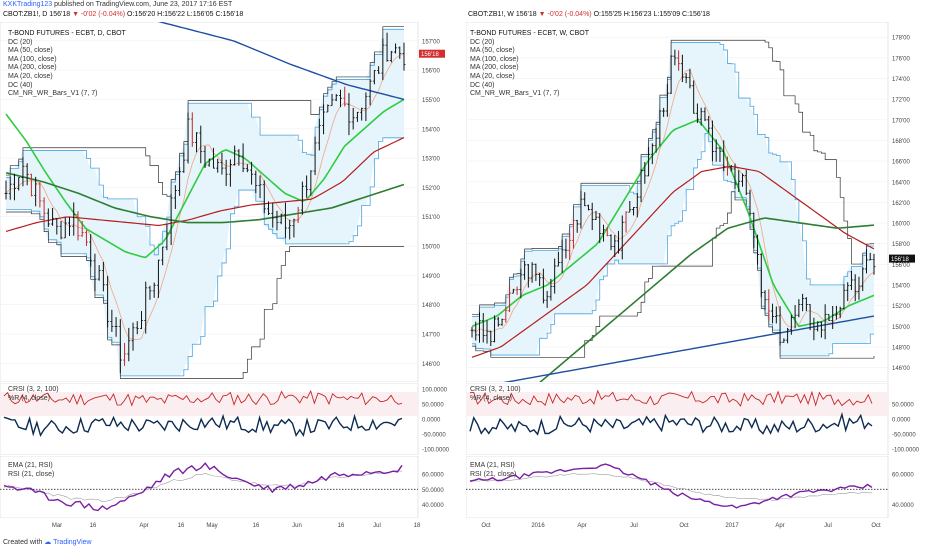 The width and height of the screenshot is (932, 550). I want to click on price-tick-label: 149'00, so click(431, 277).